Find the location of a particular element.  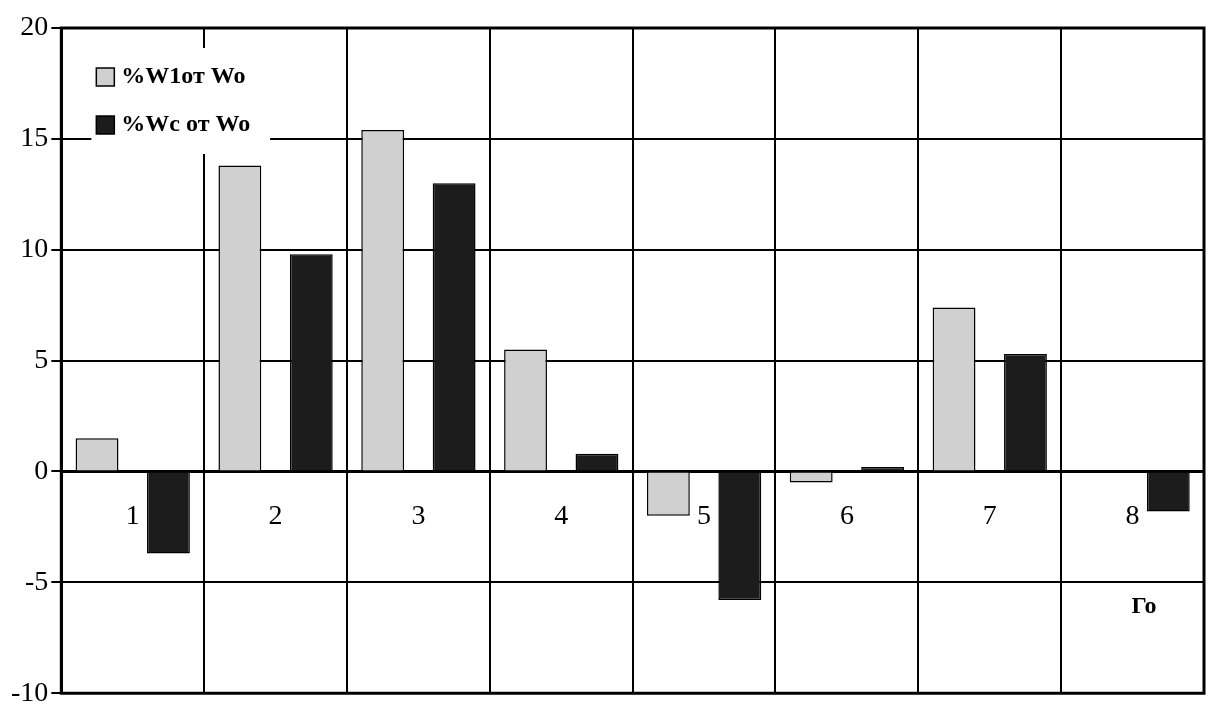

x-tick-label: 7 is located at coordinates (989, 514).